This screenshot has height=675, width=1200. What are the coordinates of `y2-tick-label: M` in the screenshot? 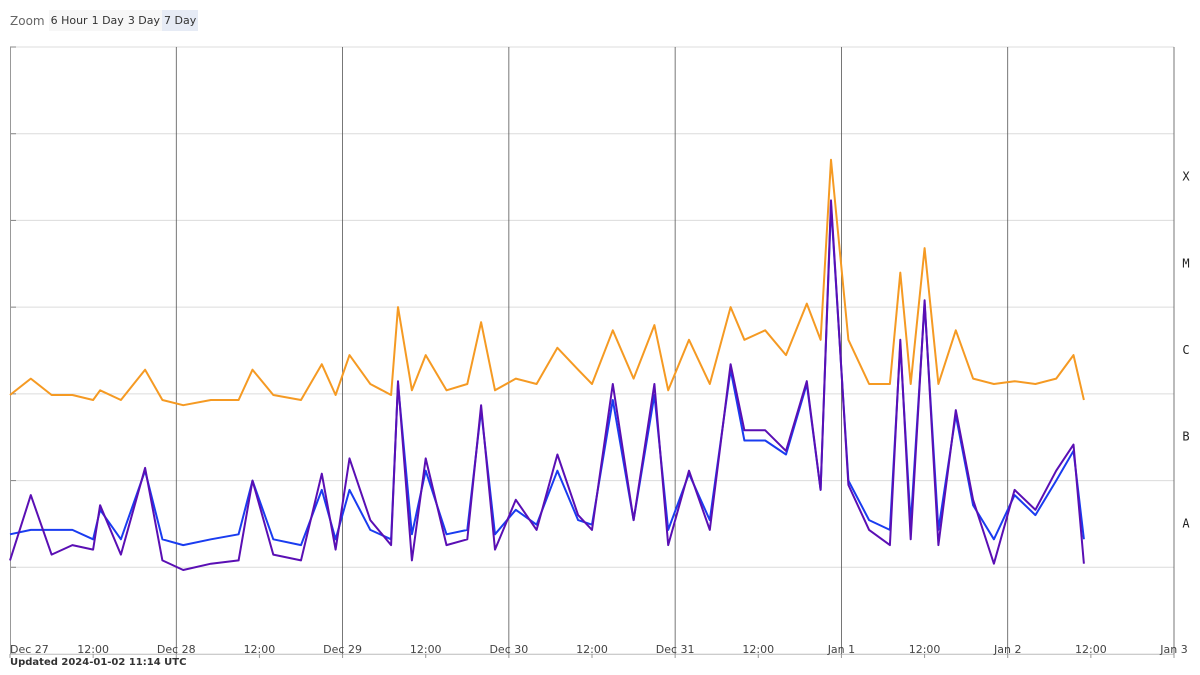 It's located at (1185, 263).